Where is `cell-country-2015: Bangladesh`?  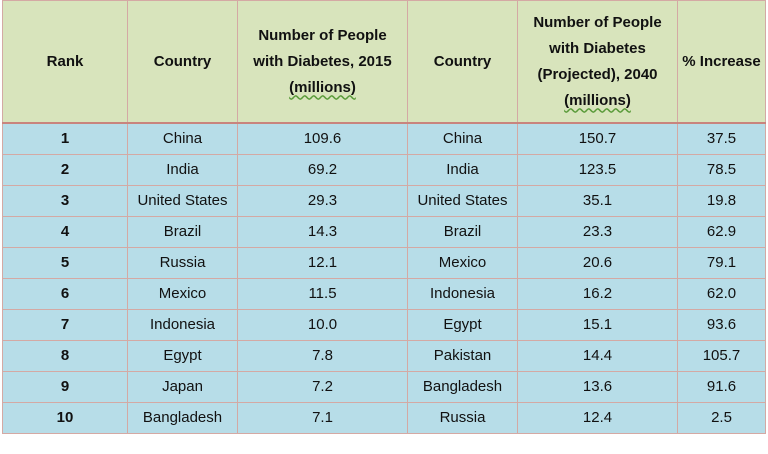
cell-country-2015: Bangladesh is located at coordinates (182, 418).